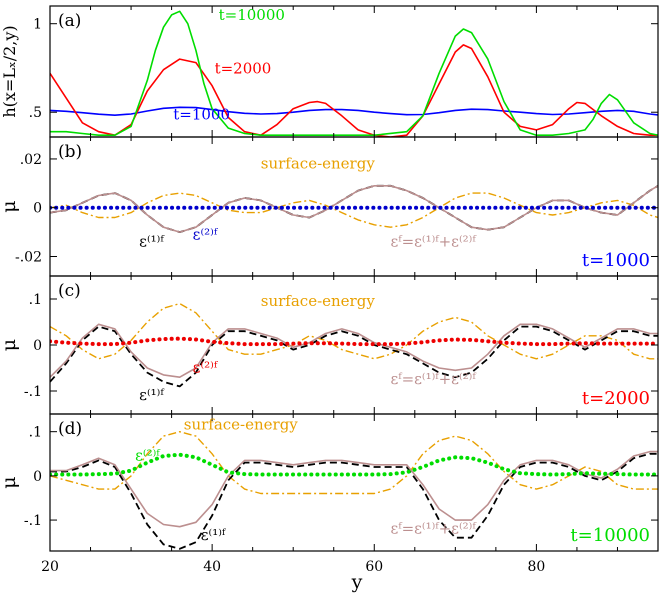 The height and width of the screenshot is (595, 663). What do you see at coordinates (536, 567) in the screenshot?
I see `x-tick-label: 80` at bounding box center [536, 567].